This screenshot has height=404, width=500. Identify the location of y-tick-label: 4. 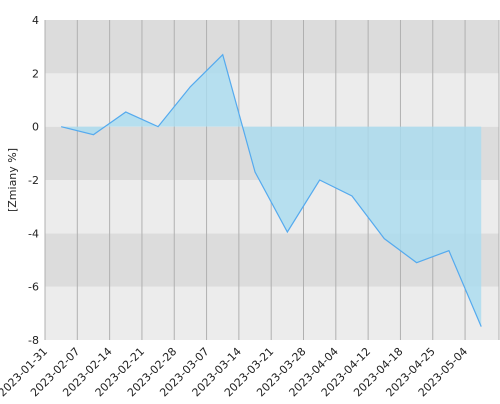
(35, 20).